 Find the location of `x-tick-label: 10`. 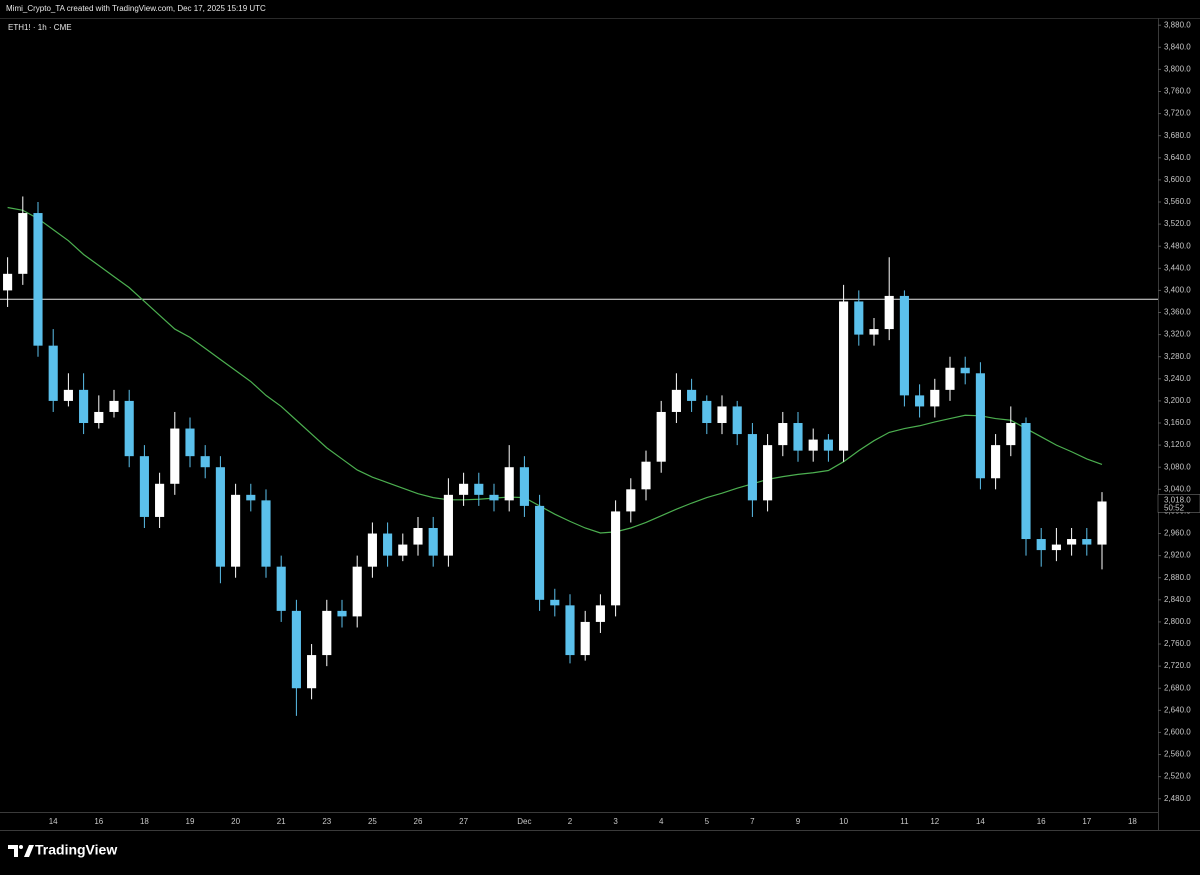

x-tick-label: 10 is located at coordinates (843, 821).